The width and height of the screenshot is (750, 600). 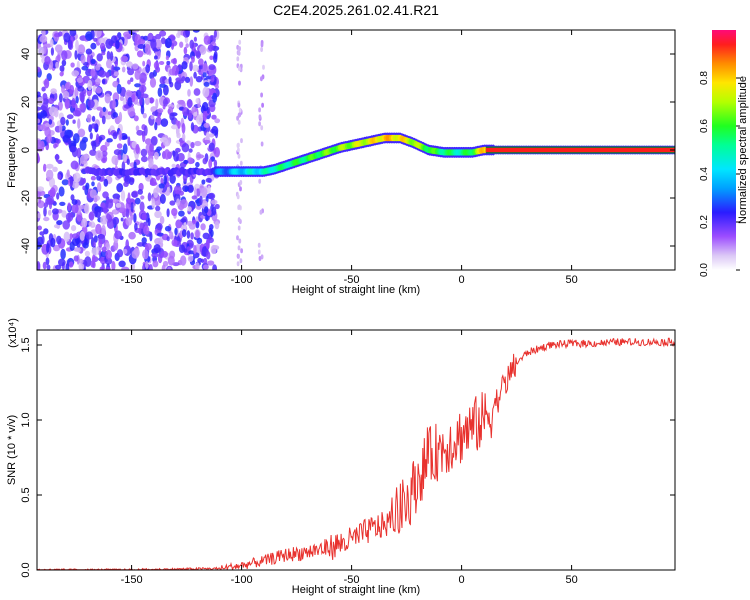 What do you see at coordinates (132, 580) in the screenshot?
I see `x-tick-label: -150` at bounding box center [132, 580].